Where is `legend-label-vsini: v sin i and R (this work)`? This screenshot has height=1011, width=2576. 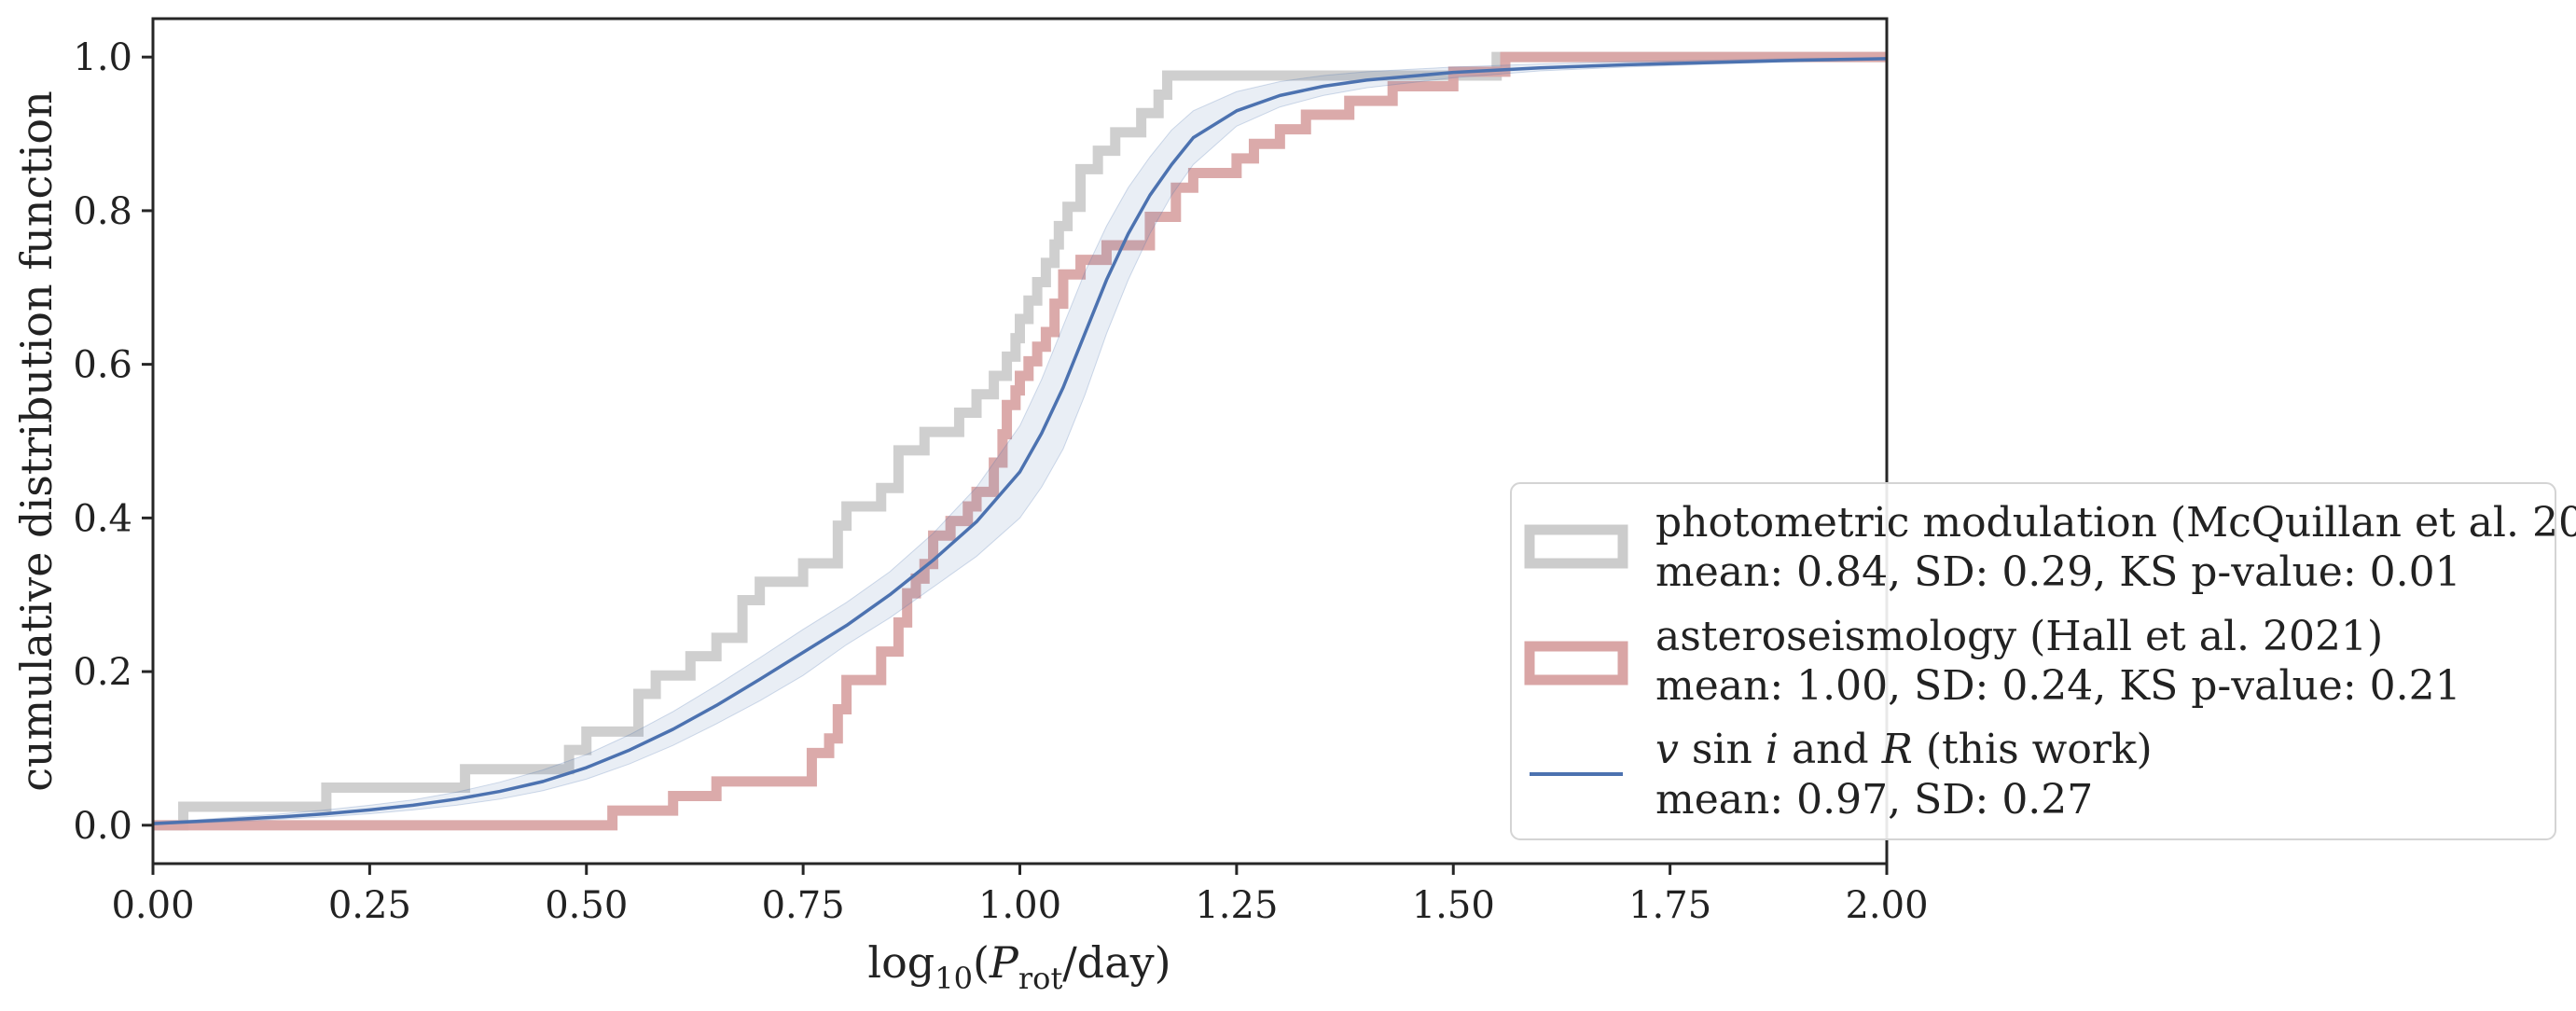 legend-label-vsini: v sin i and R (this work) is located at coordinates (1904, 749).